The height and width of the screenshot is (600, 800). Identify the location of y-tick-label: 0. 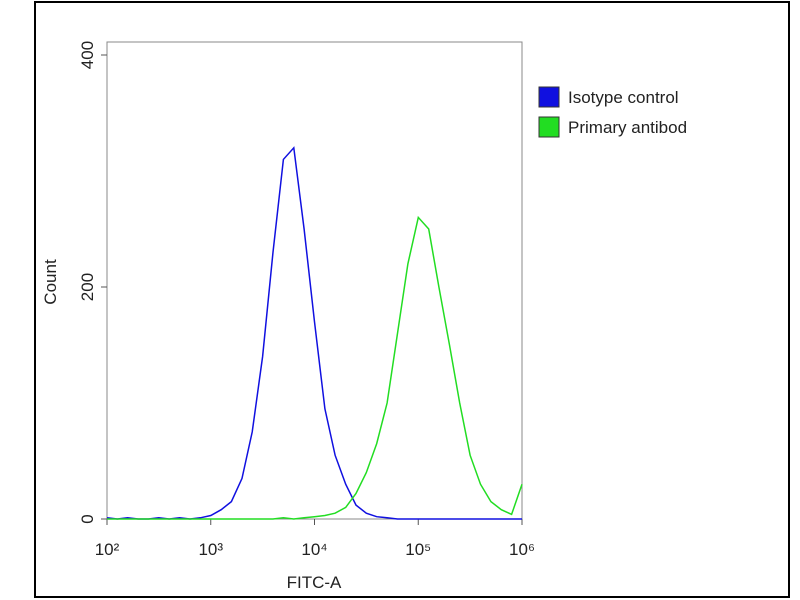
(87, 518).